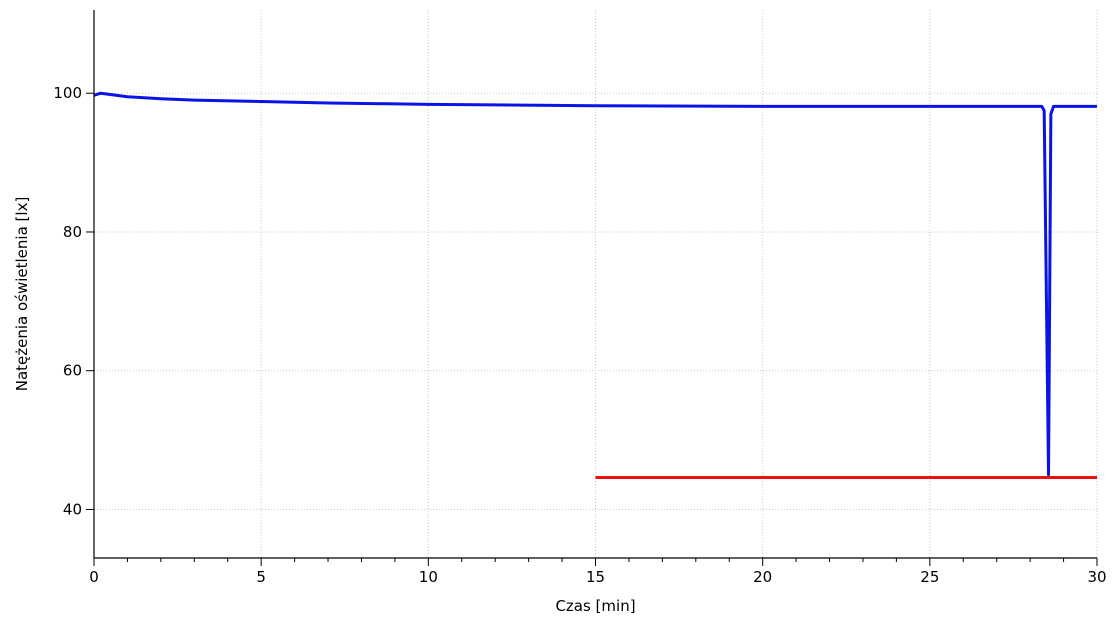 This screenshot has height=624, width=1117. Describe the element at coordinates (595, 577) in the screenshot. I see `x-tick-label: 15` at that location.